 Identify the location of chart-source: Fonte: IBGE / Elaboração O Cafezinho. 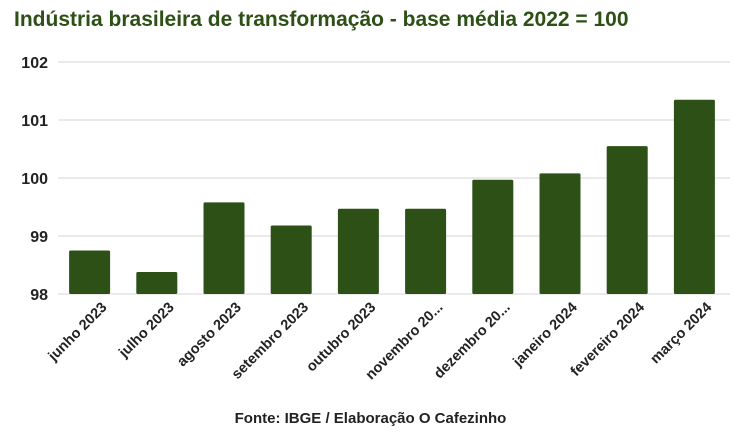
(370, 418).